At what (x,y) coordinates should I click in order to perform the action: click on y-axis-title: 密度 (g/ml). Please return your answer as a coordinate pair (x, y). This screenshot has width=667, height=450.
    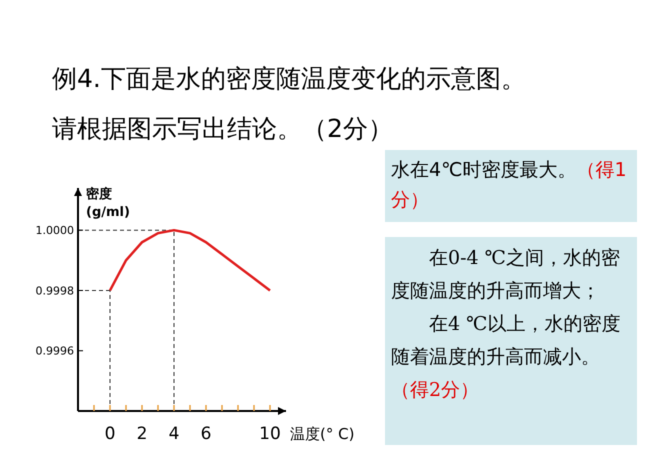
    Looking at the image, I should click on (108, 204).